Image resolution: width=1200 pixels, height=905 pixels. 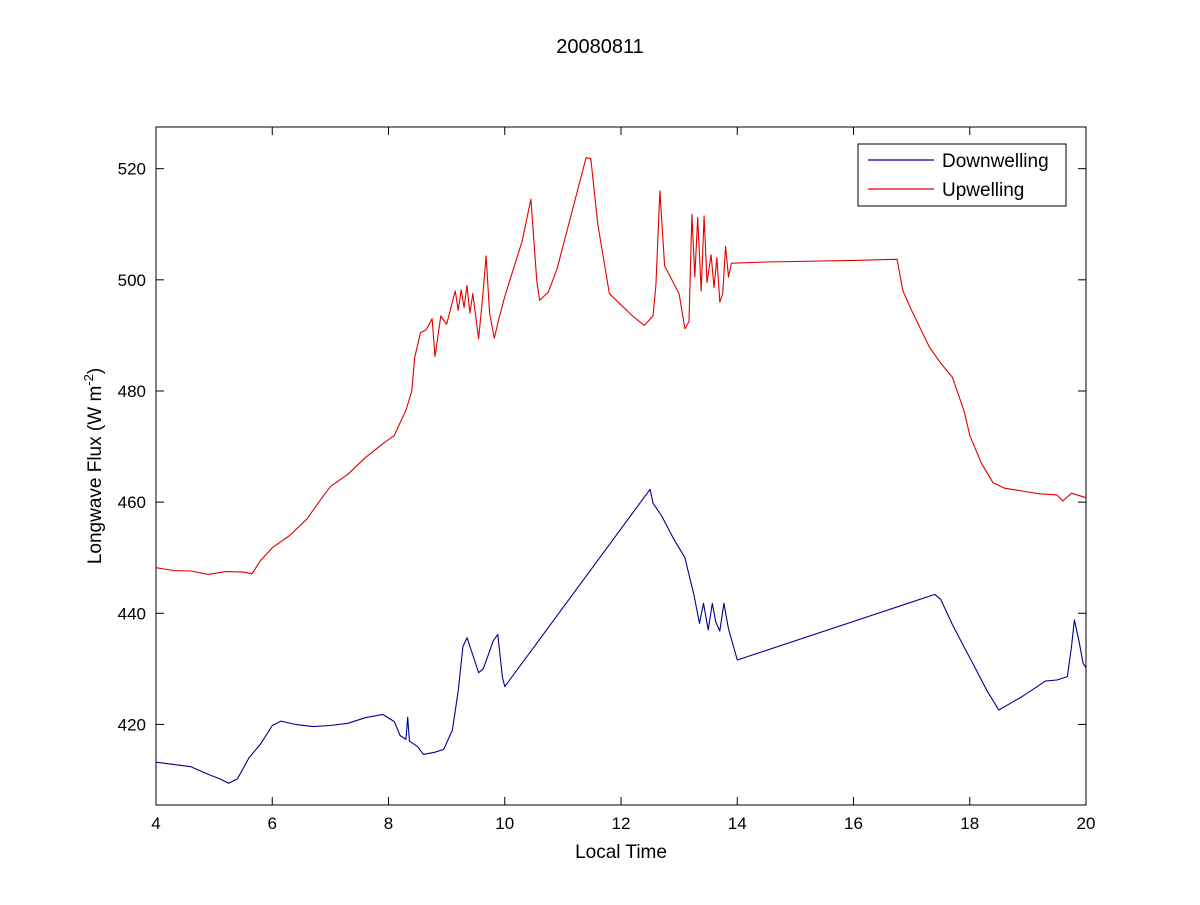 I want to click on y-axis-title-main: Longwave Flux (W m, so click(x=95, y=475).